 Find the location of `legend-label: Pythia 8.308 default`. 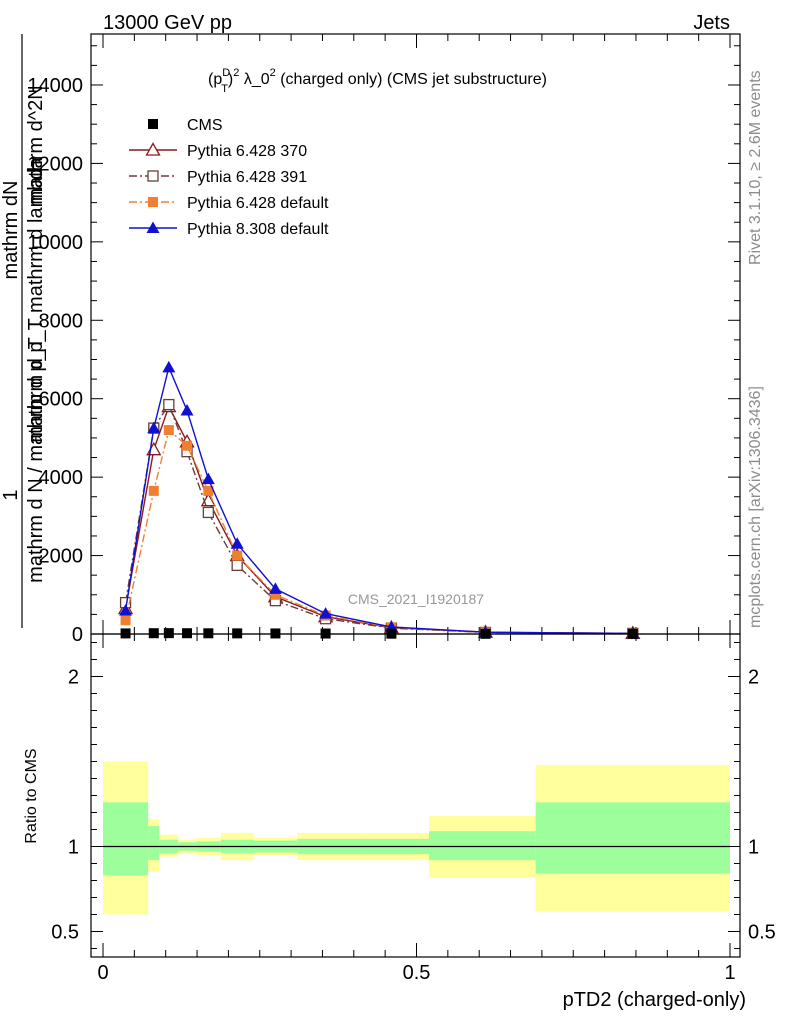

legend-label: Pythia 8.308 default is located at coordinates (258, 229).